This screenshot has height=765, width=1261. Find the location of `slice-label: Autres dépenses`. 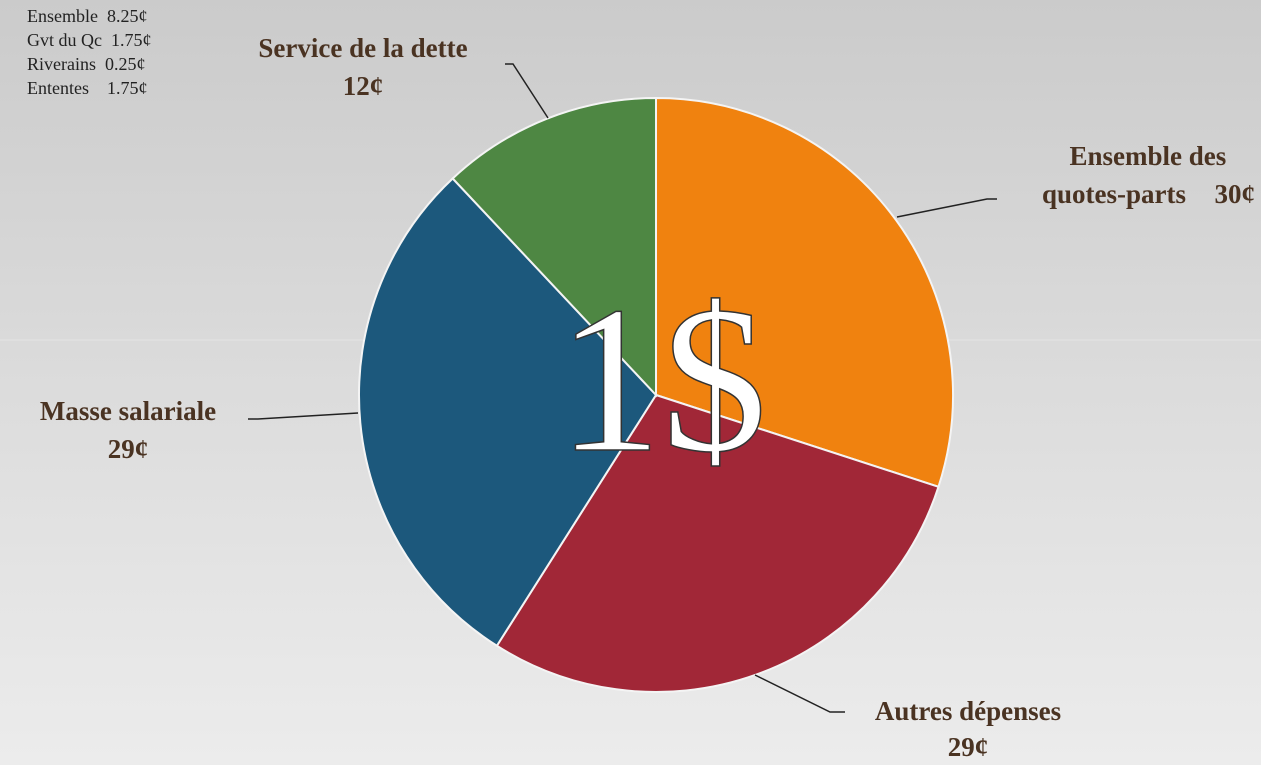

slice-label: Autres dépenses is located at coordinates (968, 711).